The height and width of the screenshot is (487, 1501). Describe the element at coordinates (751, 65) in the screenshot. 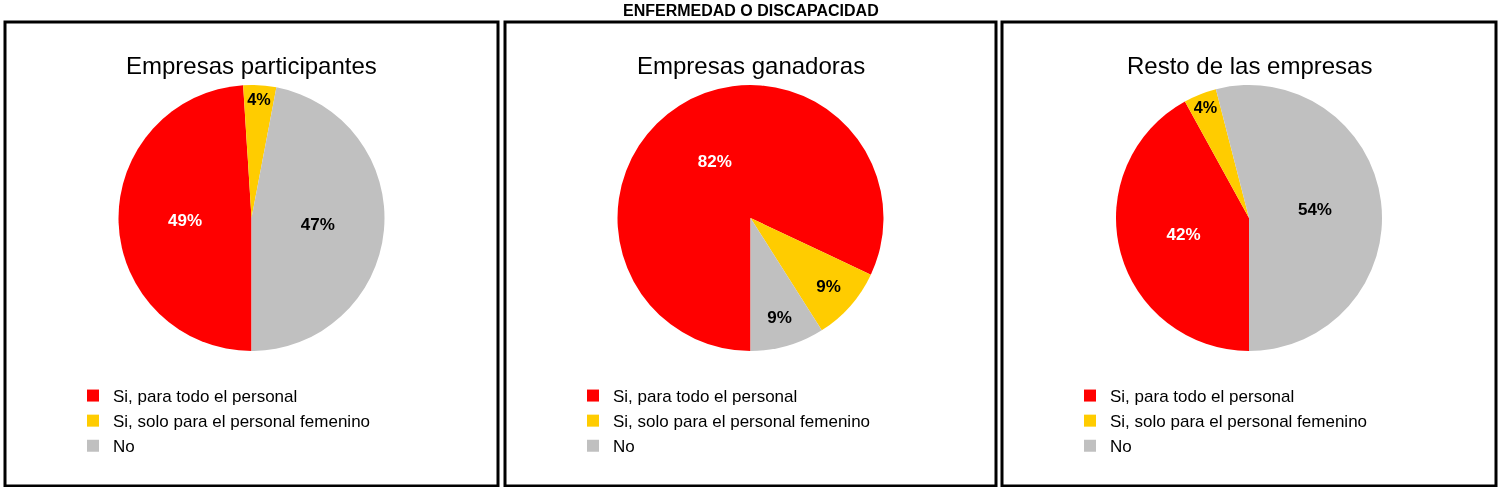

I see `chart-title: Empresas ganadoras` at that location.